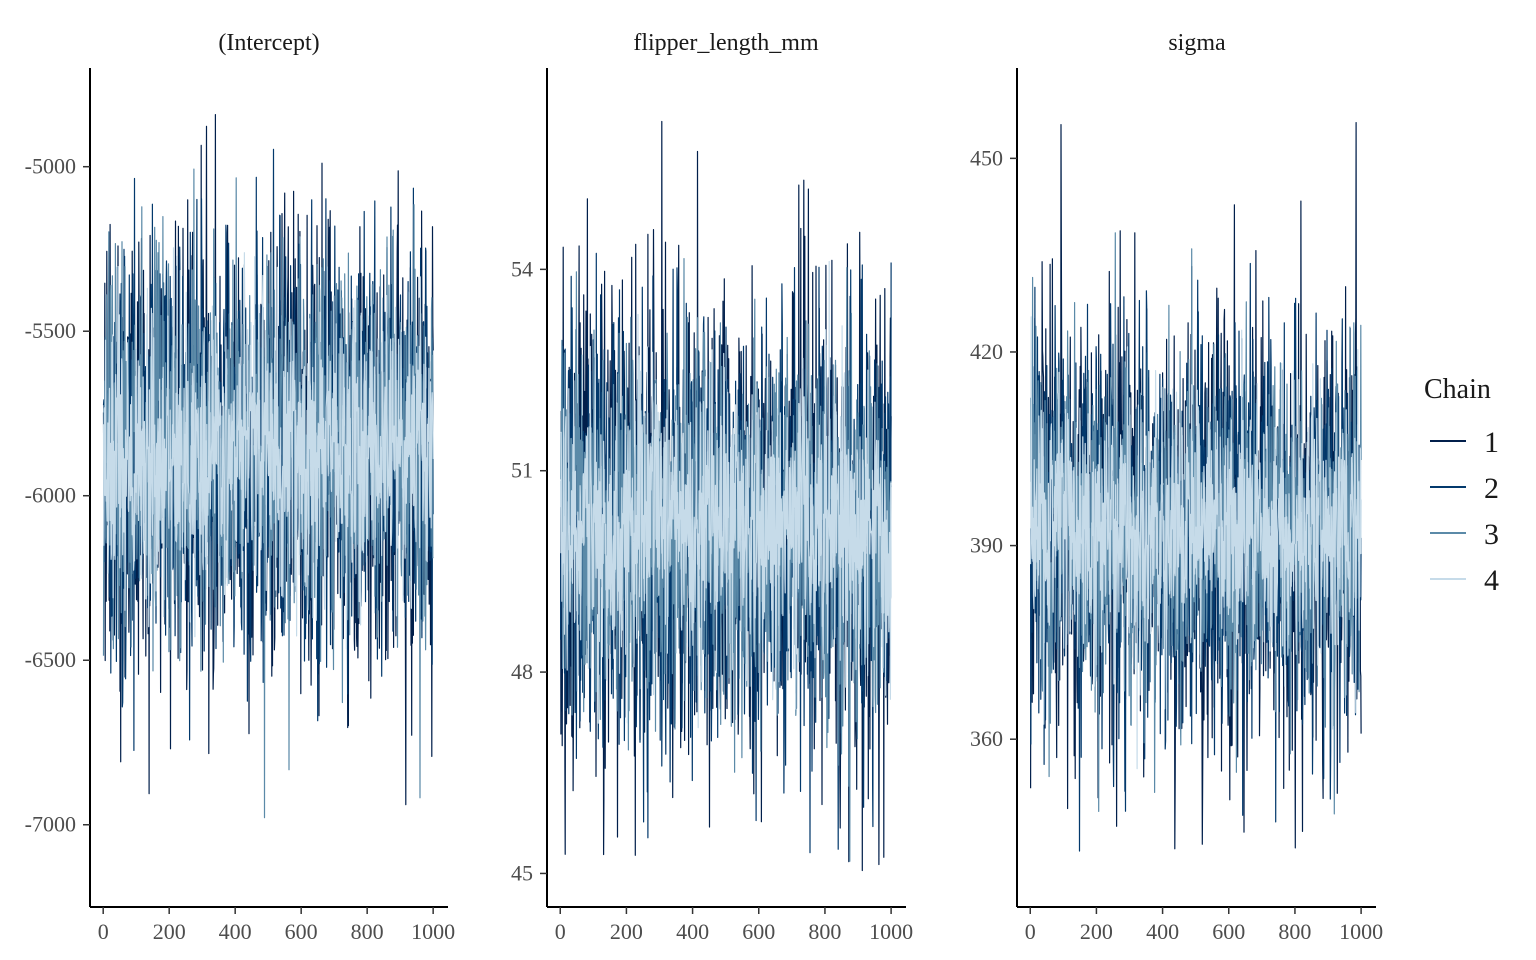 The width and height of the screenshot is (1536, 960). I want to click on y-tick-label: 390, so click(986, 545).